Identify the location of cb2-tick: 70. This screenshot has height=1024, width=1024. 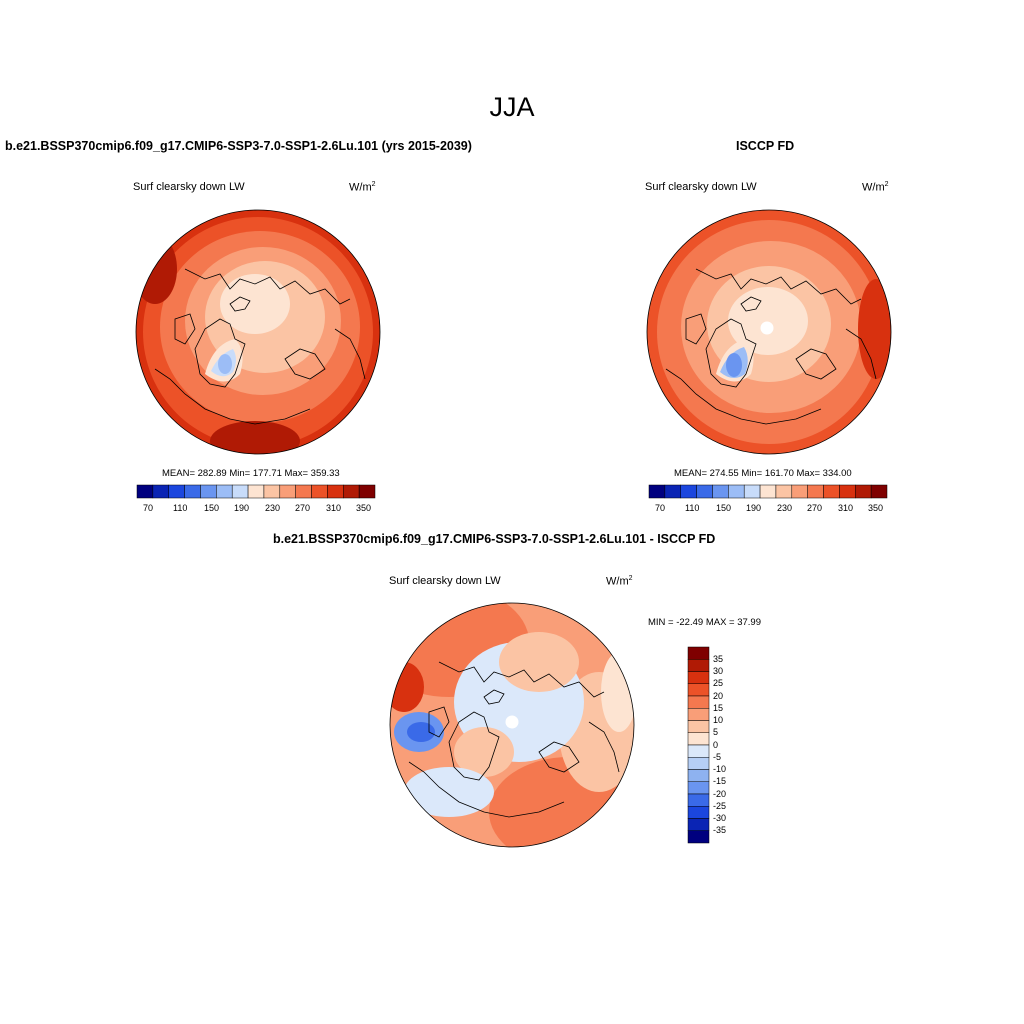
(660, 508).